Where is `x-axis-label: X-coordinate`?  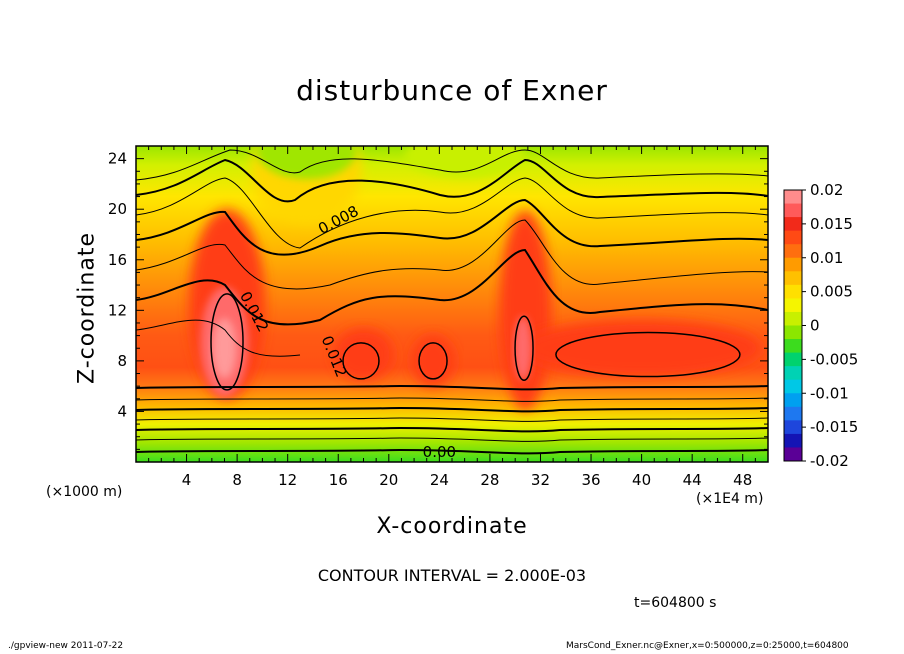
x-axis-label: X-coordinate is located at coordinates (452, 526).